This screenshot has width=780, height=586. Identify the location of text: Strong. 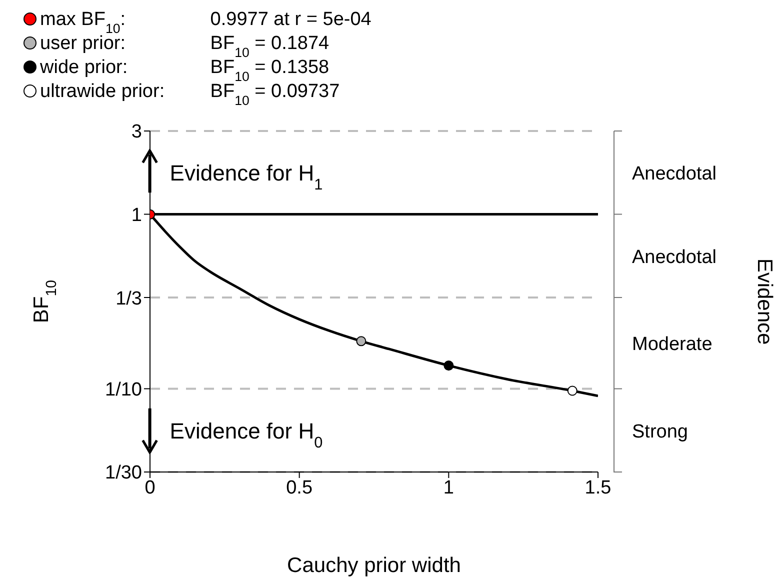
(660, 431).